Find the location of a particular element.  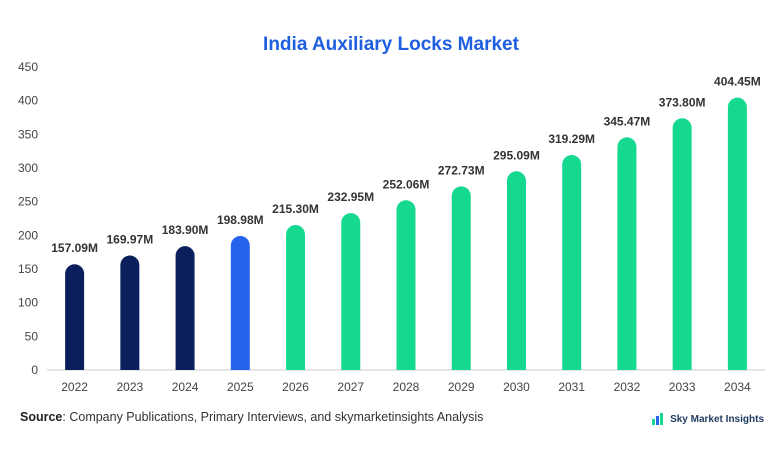

bar-2023 is located at coordinates (130, 312).